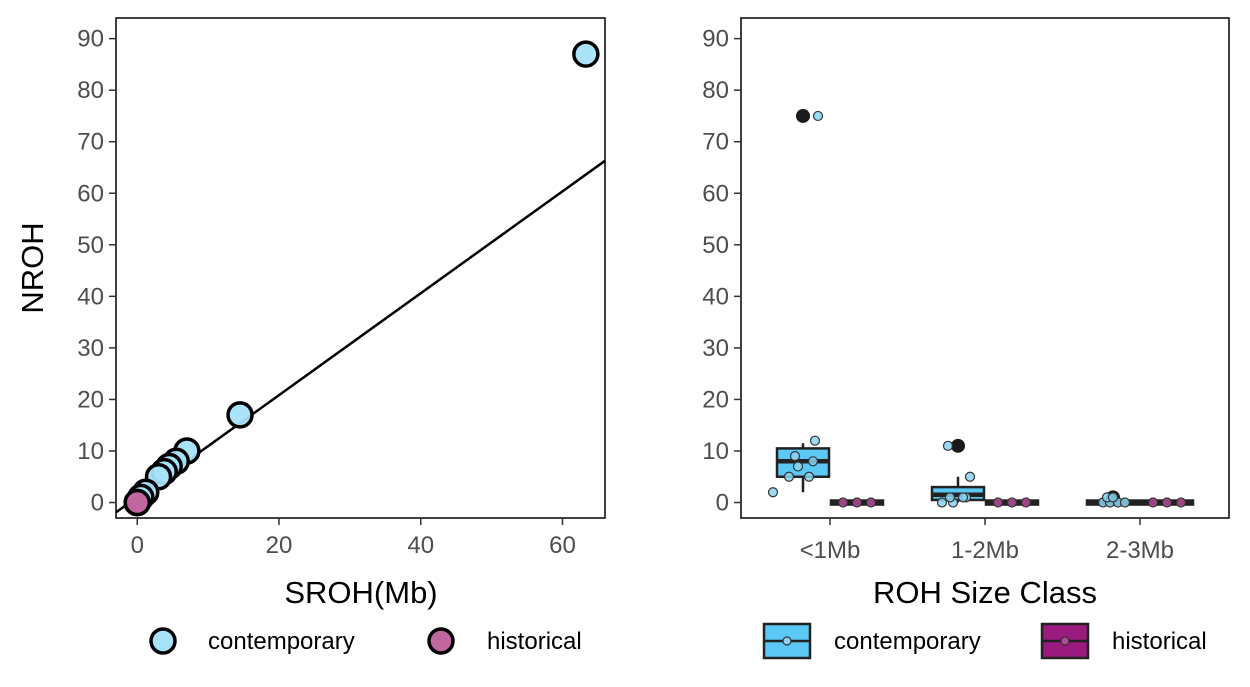 The width and height of the screenshot is (1250, 687). What do you see at coordinates (32, 267) in the screenshot?
I see `scatter-y-axis-title: NROH` at bounding box center [32, 267].